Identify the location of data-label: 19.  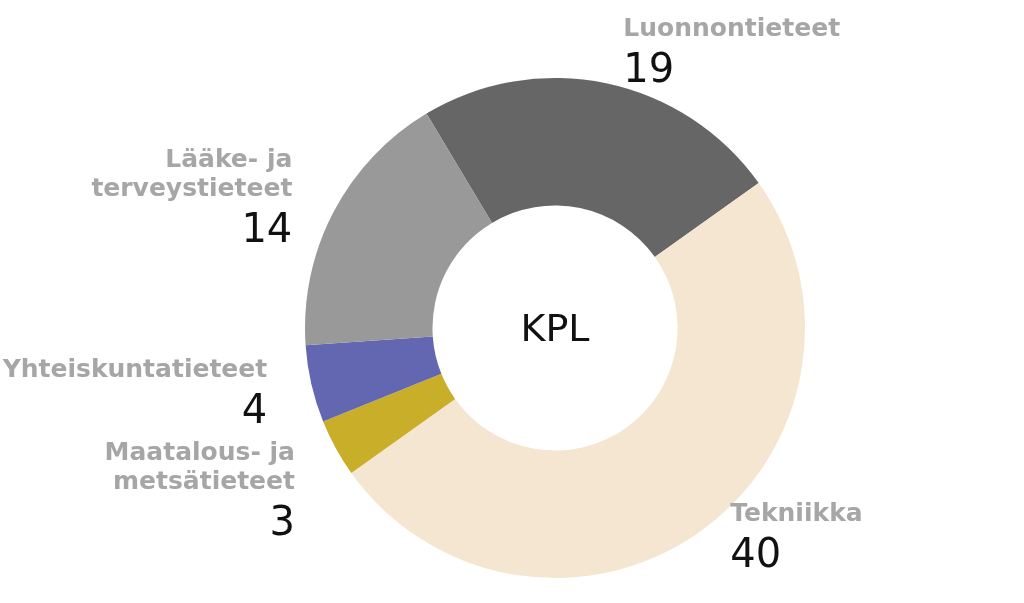
(649, 68).